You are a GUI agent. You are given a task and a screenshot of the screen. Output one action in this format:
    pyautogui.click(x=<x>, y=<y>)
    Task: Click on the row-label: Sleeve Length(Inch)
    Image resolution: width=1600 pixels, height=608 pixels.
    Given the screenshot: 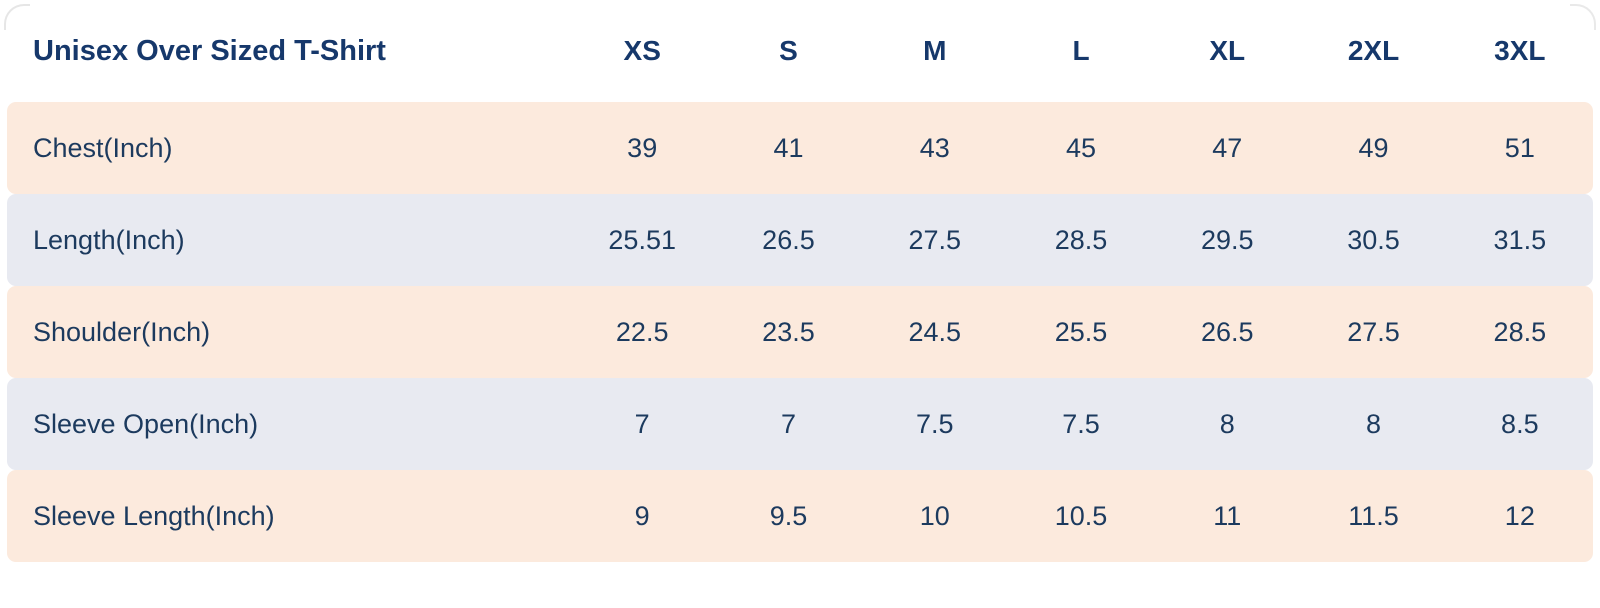 What is the action you would take?
    pyautogui.click(x=288, y=516)
    